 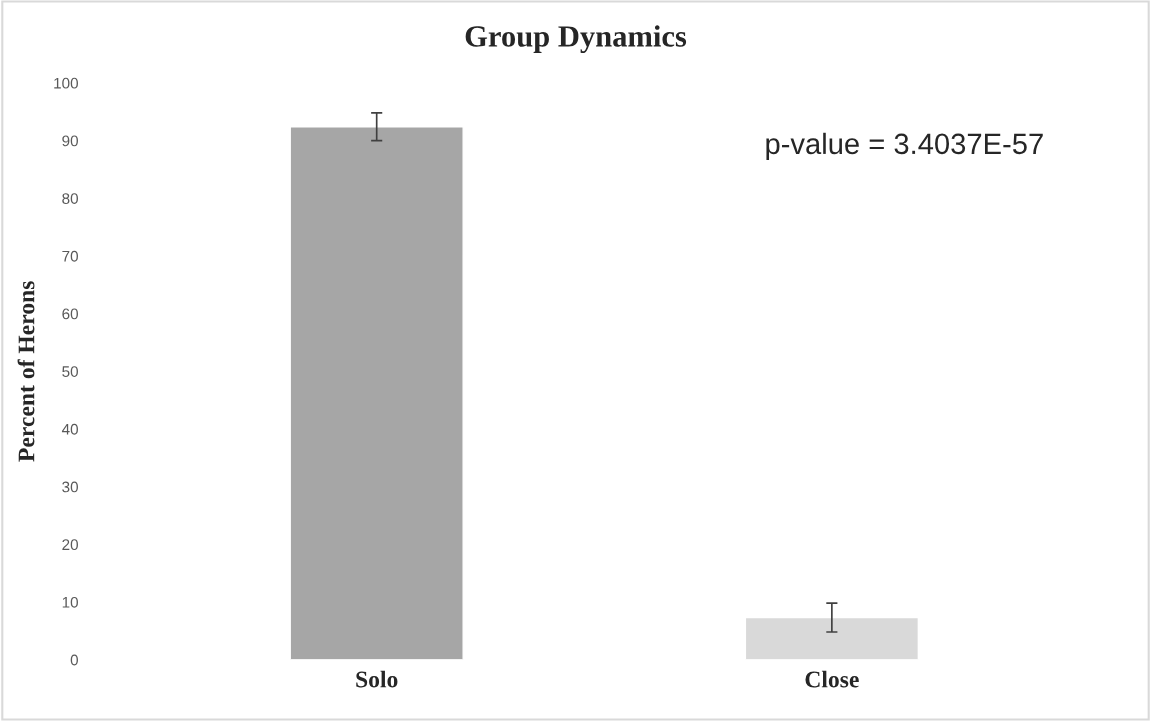 I want to click on y-tick-label: 80, so click(x=70, y=198).